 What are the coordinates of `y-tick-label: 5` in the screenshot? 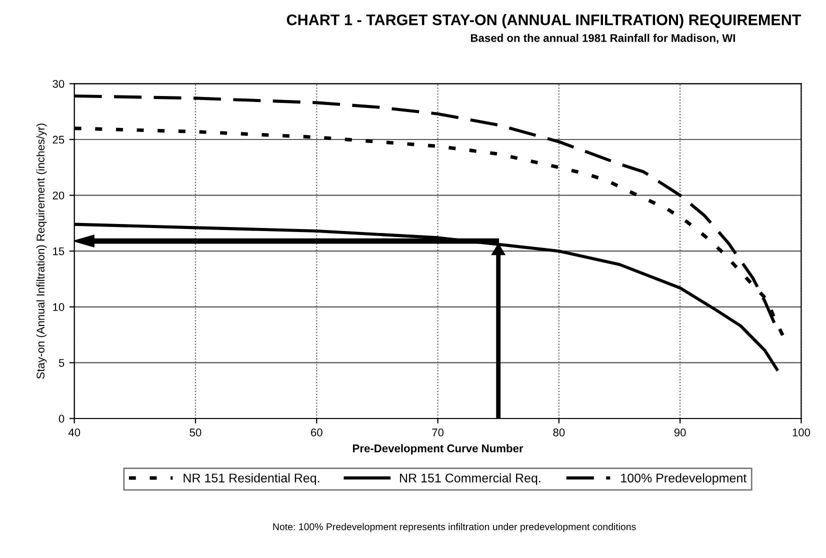 It's located at (61, 363).